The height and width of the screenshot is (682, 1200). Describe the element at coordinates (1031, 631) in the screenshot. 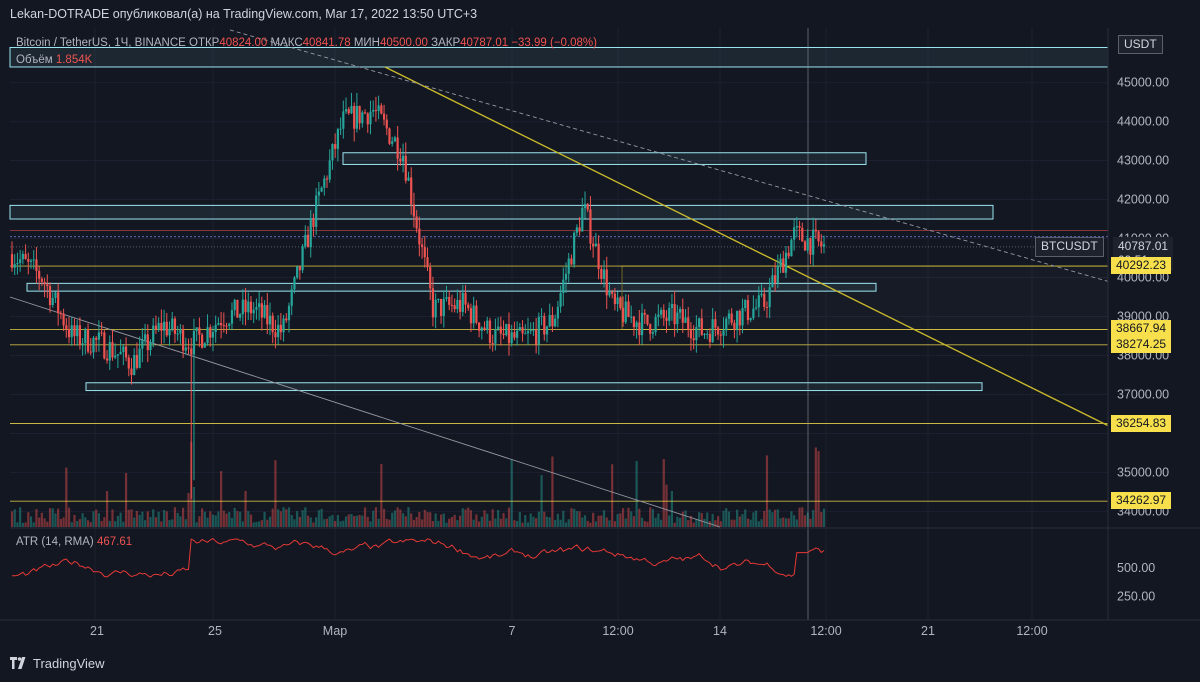

I see `time-axis-label: 12:00` at that location.